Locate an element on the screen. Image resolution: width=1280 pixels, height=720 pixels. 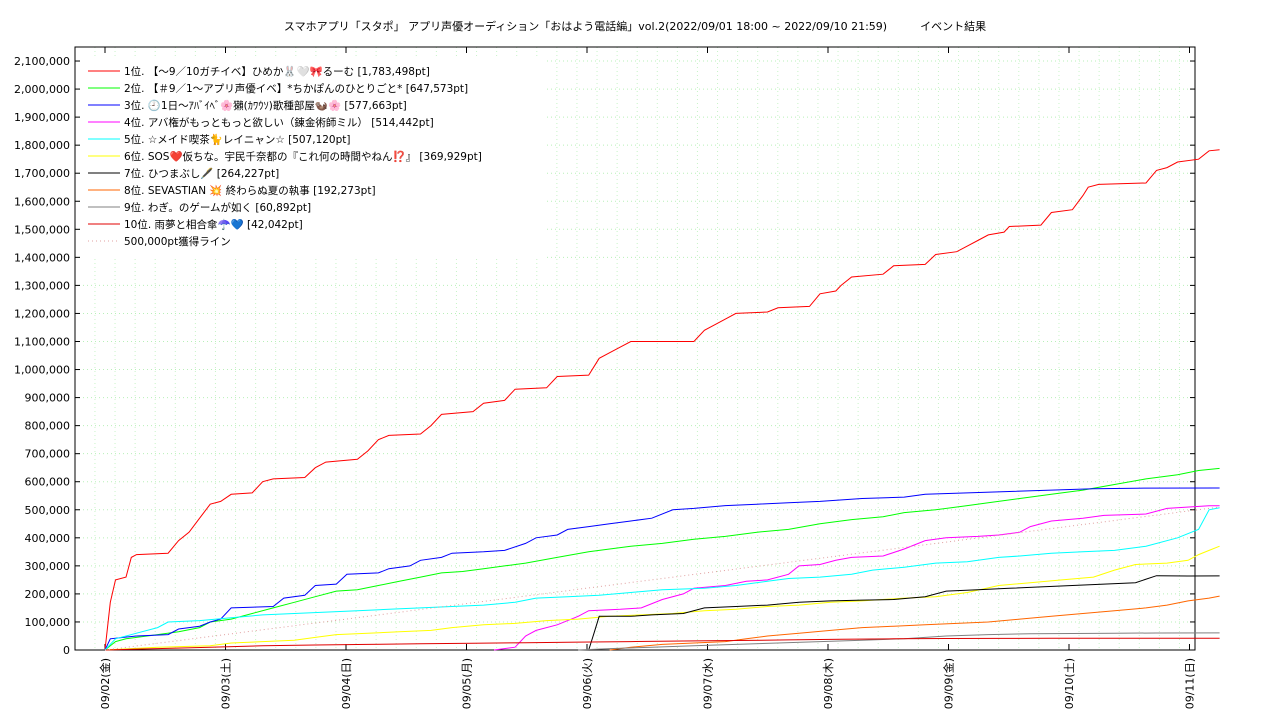
y-tick-label: 1,400,000 is located at coordinates (42, 257).